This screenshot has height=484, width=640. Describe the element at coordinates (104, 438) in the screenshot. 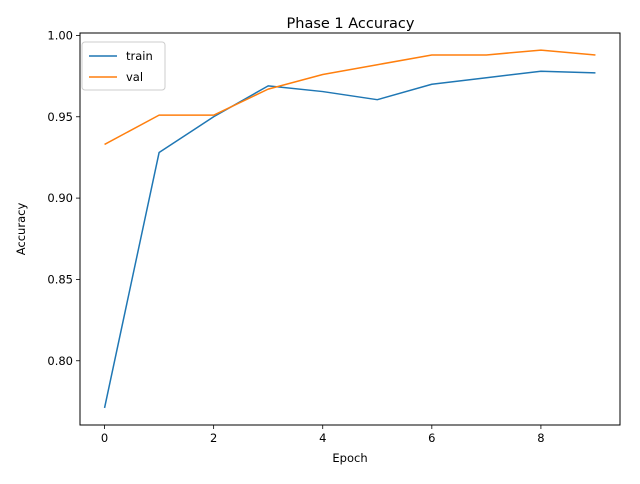

I see `x-tick-label: 0` at that location.